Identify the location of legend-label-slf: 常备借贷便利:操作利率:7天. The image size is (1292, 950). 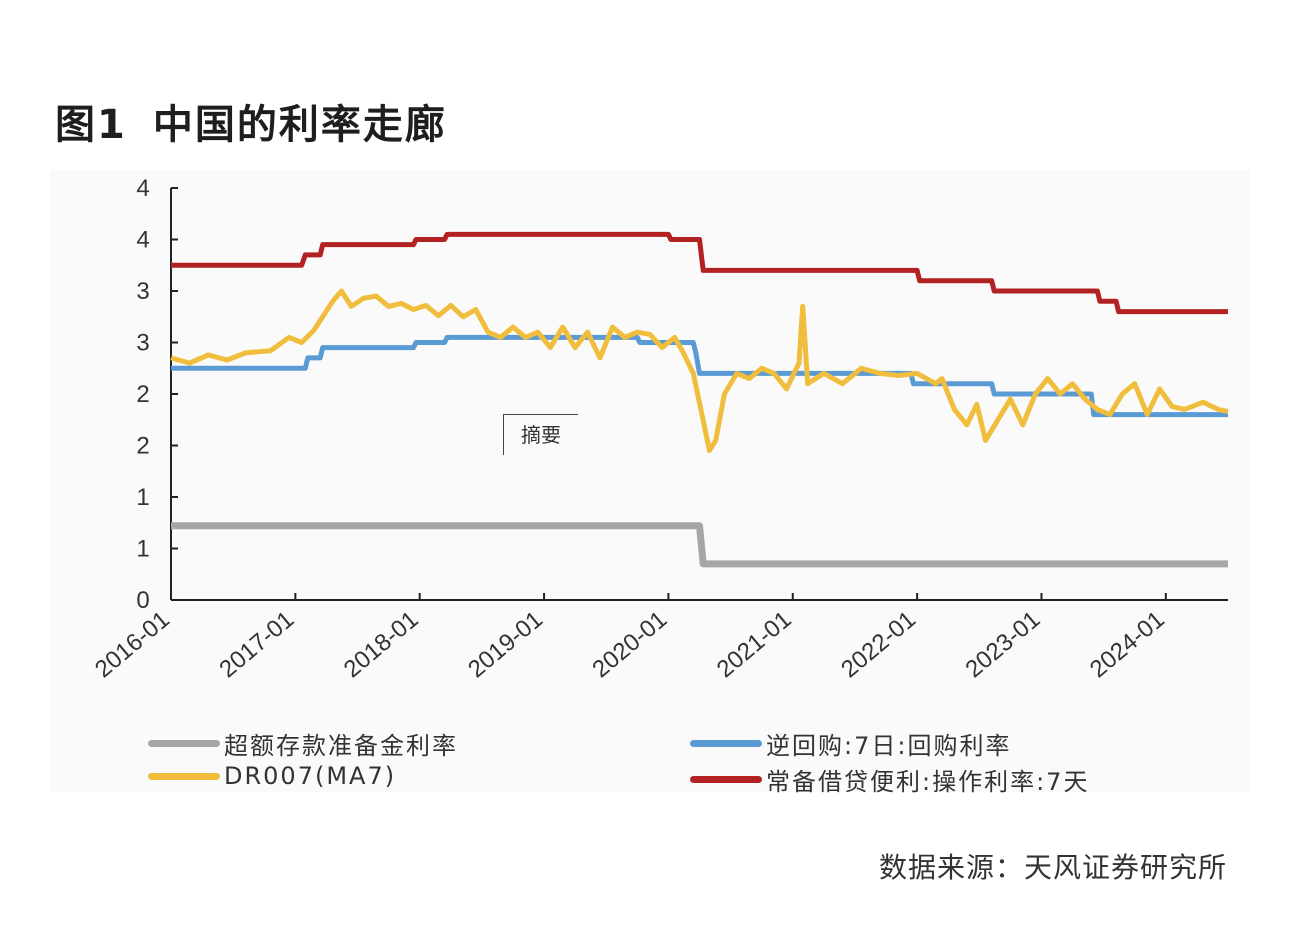
(928, 782).